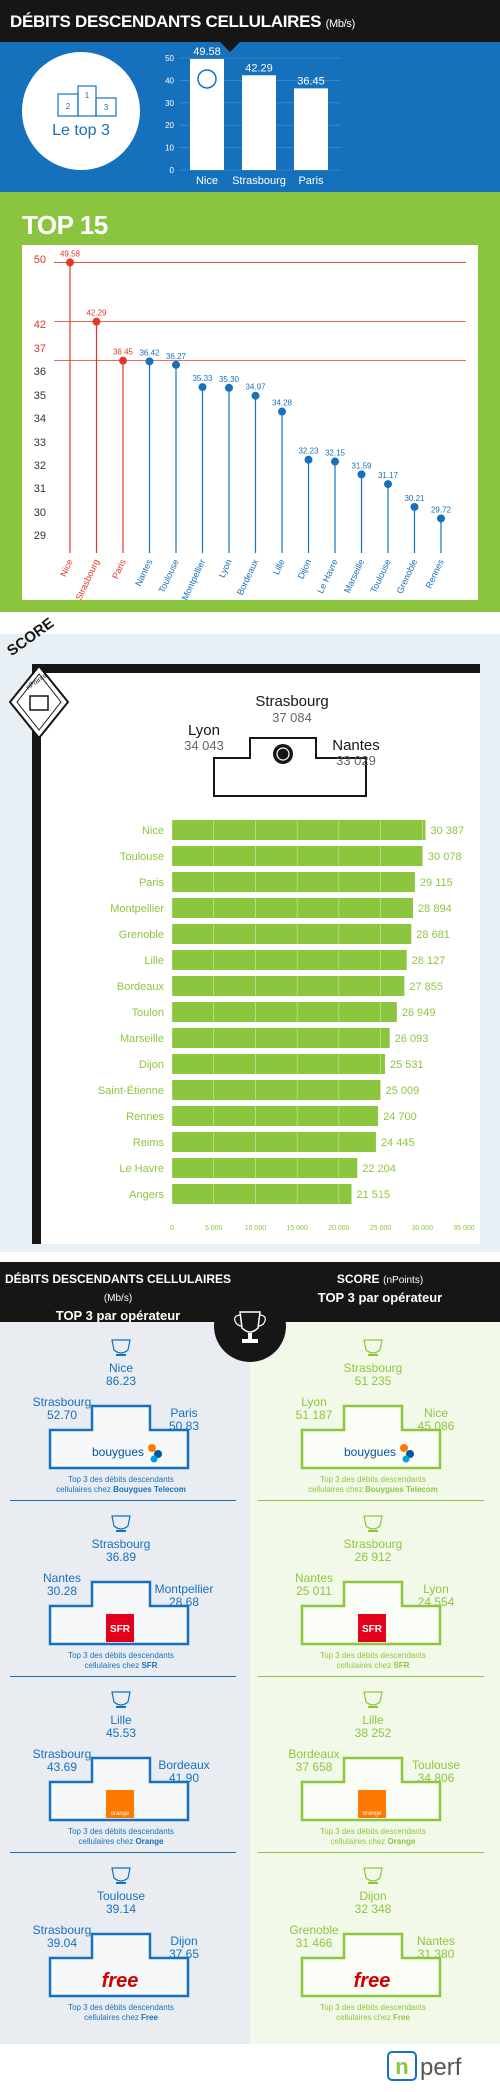 The image size is (500, 2092). What do you see at coordinates (145, 1117) in the screenshot?
I see `category-label: Rennes` at bounding box center [145, 1117].